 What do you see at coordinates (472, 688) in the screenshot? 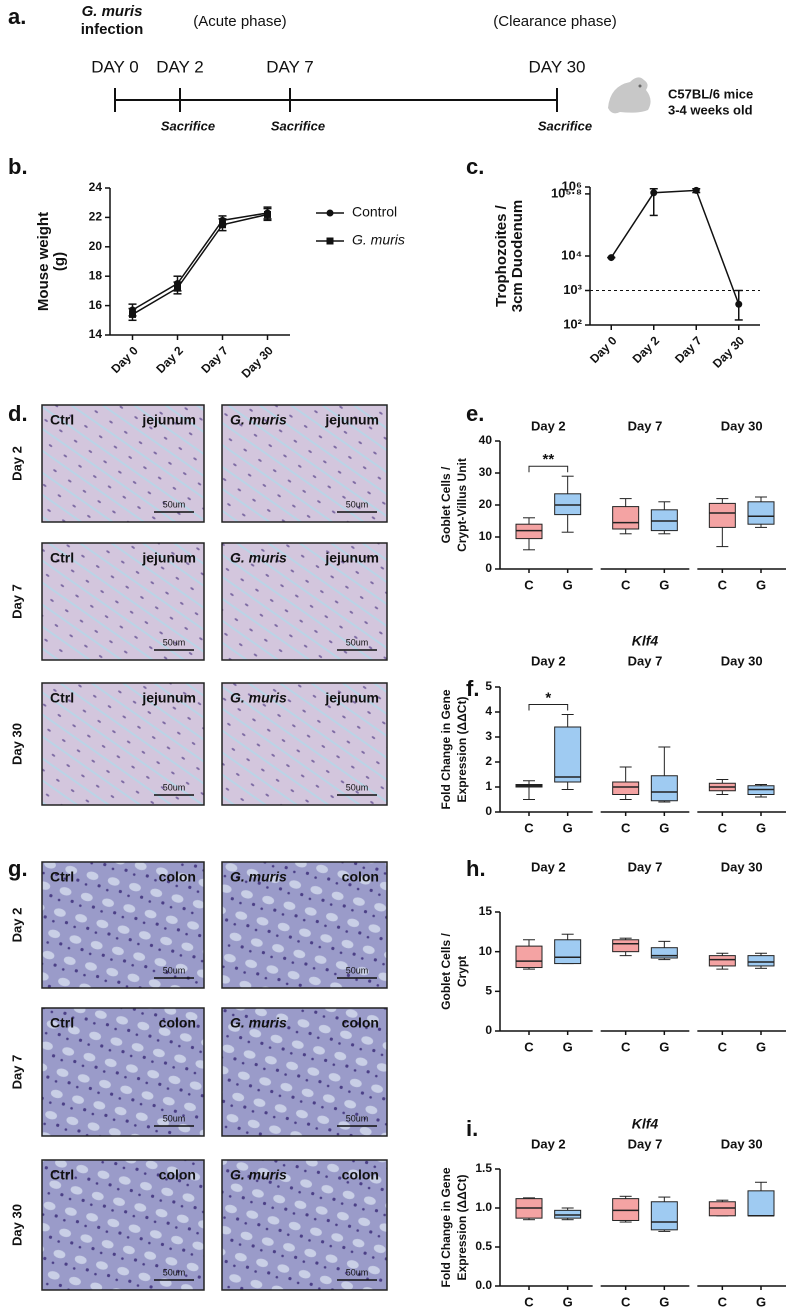
I see `panel-label: f.` at bounding box center [472, 688].